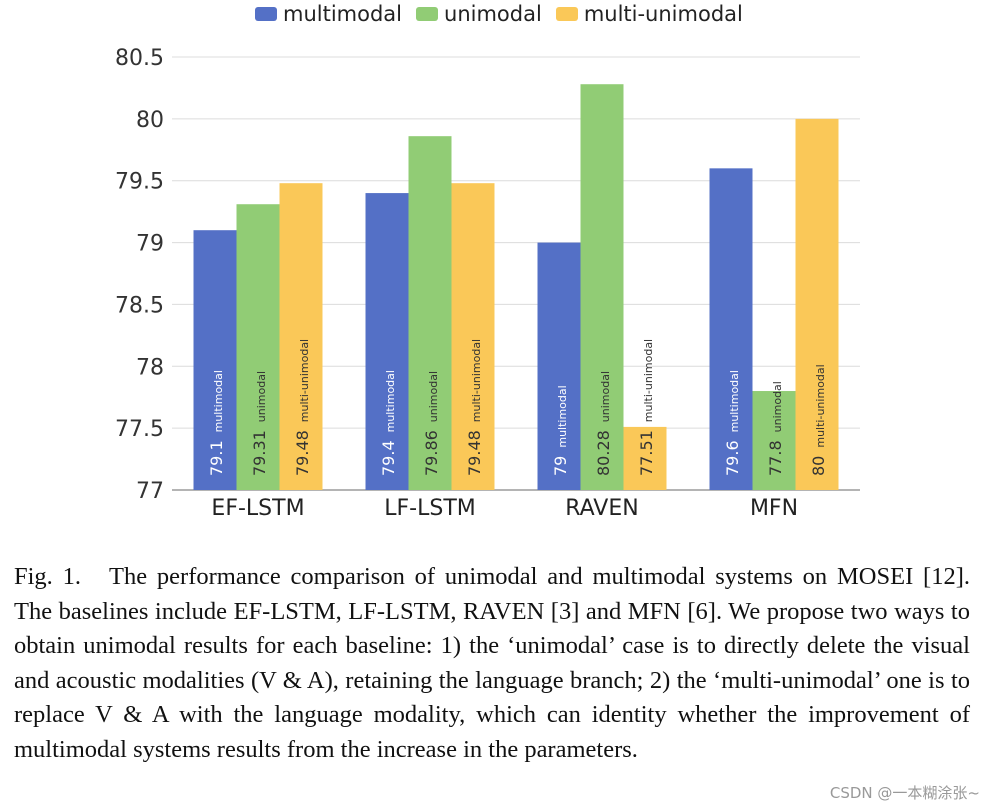  What do you see at coordinates (259, 423) in the screenshot?
I see `data-label: 79.31unimodal` at bounding box center [259, 423].